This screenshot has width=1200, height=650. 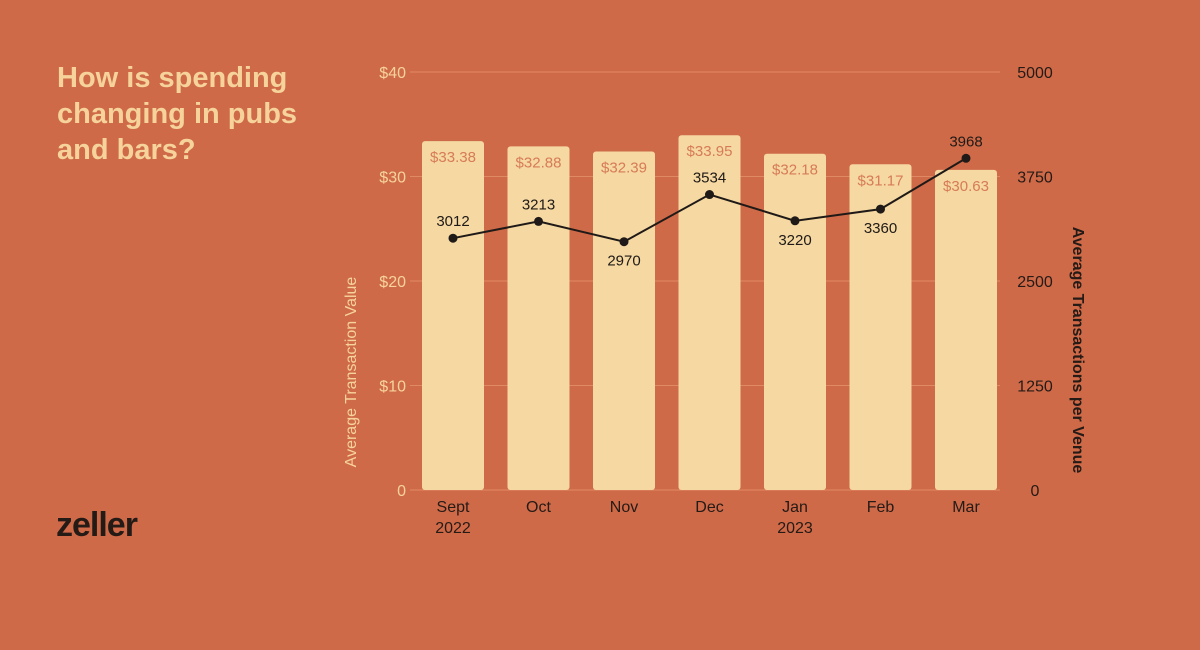 I want to click on bar-value-label: $31.17, so click(x=881, y=180).